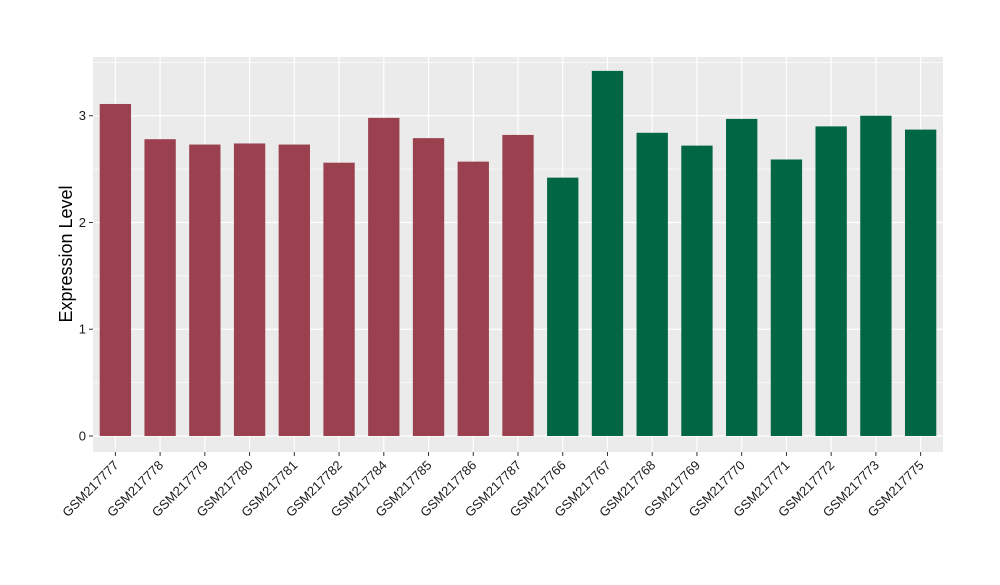  Describe the element at coordinates (82, 115) in the screenshot. I see `y-tick-label: 3` at that location.